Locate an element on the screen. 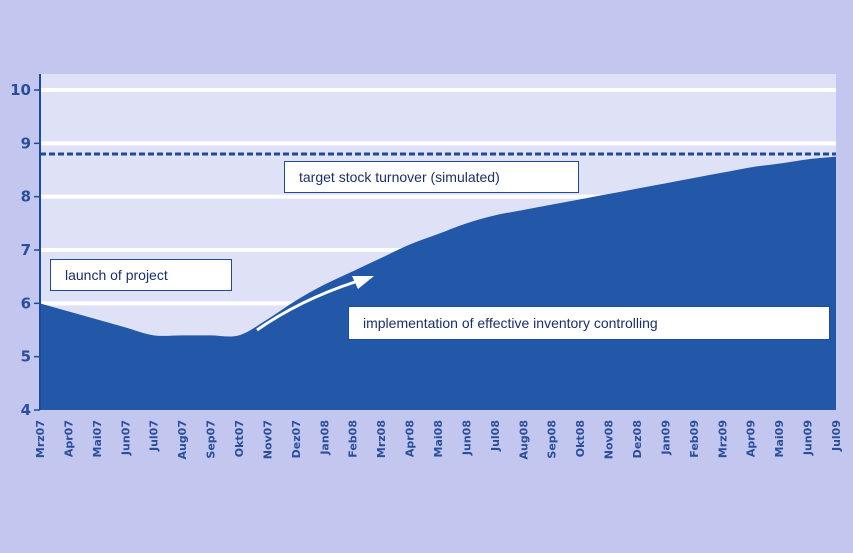  y-tick-label: 4 is located at coordinates (26, 410).